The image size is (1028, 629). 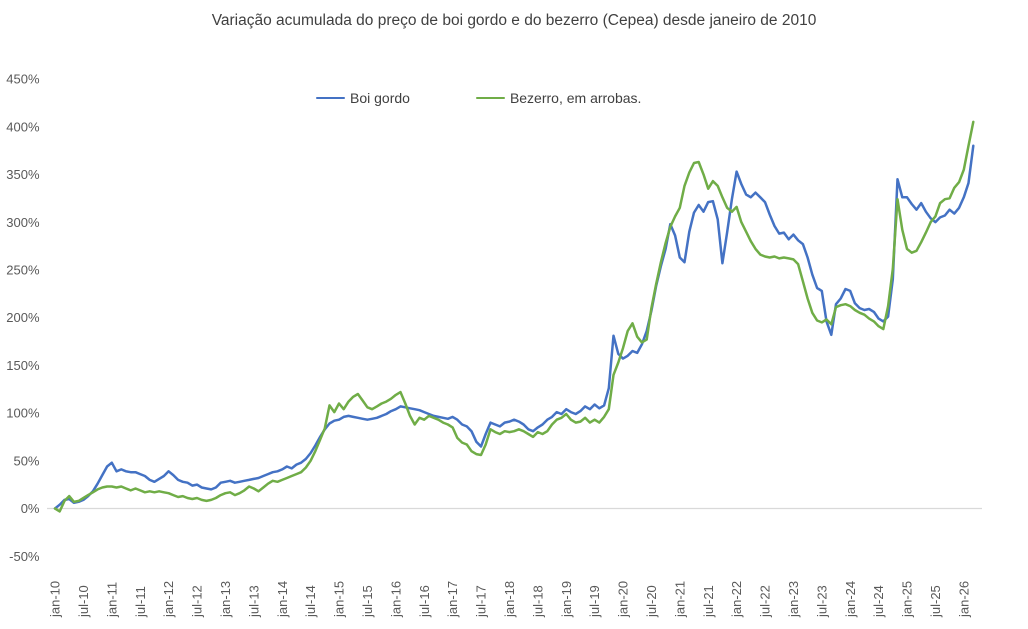 What do you see at coordinates (23, 317) in the screenshot?
I see `y-axis-tick-label: 200%` at bounding box center [23, 317].